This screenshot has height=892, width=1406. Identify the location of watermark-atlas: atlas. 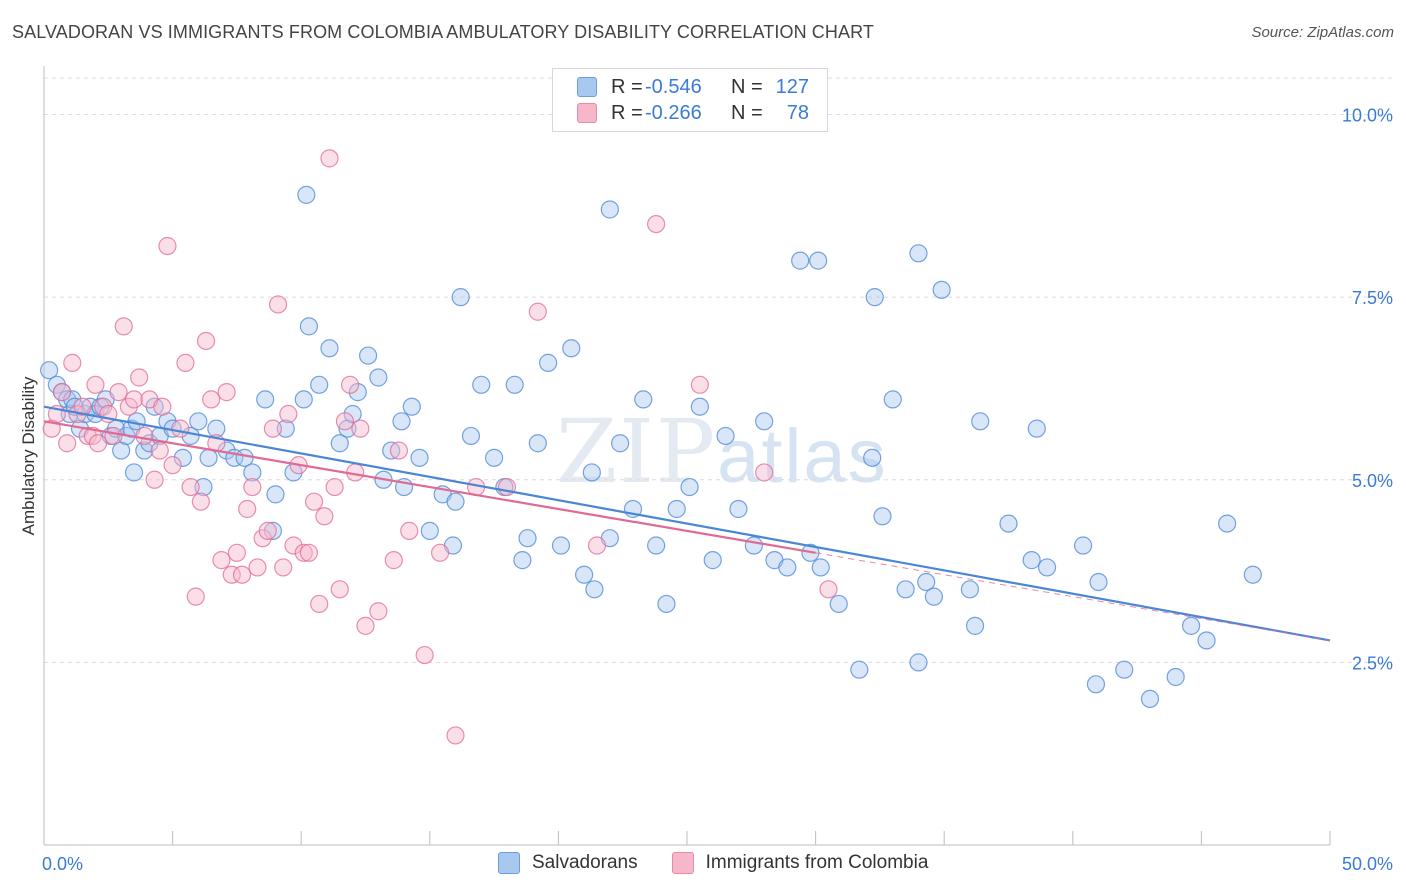
(802, 456).